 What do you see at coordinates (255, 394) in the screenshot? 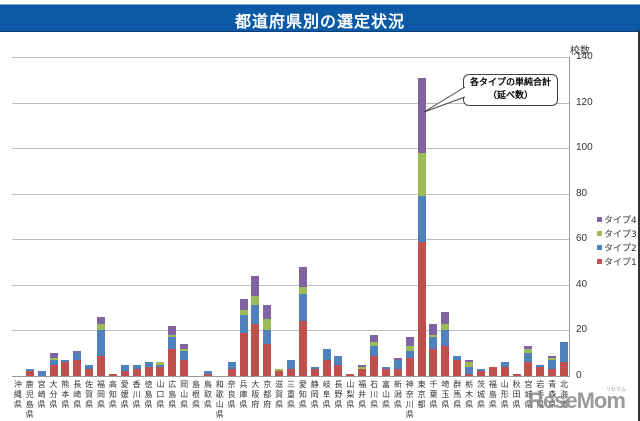
I see `x-tick-label: 大阪府` at bounding box center [255, 394].